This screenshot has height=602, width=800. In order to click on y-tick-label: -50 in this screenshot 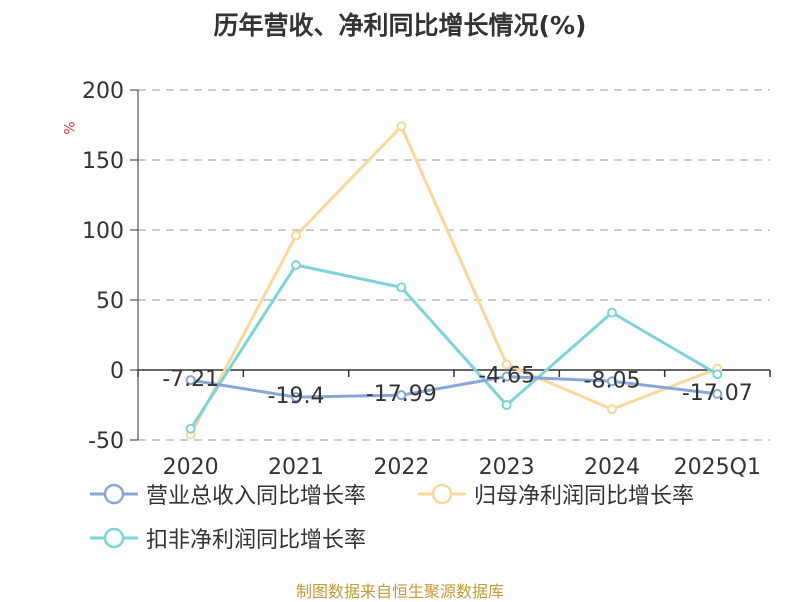, I will do `click(106, 441)`.